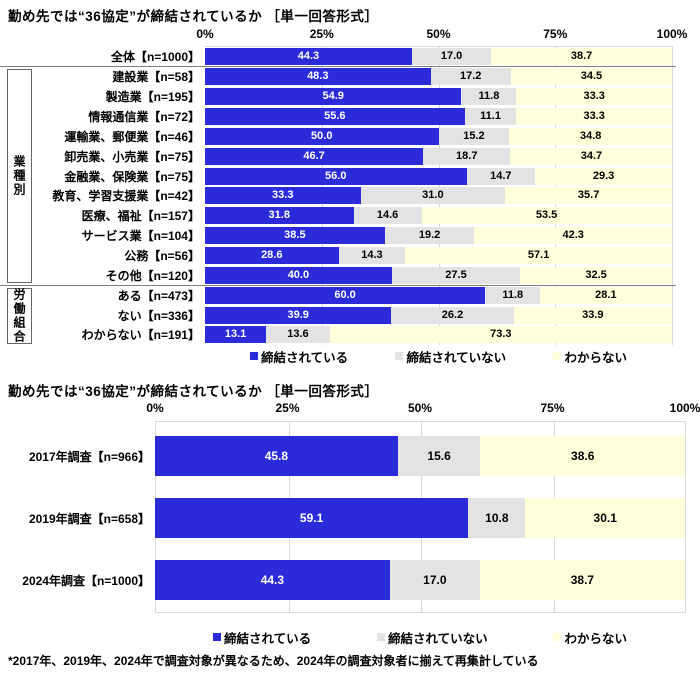 Image resolution: width=700 pixels, height=676 pixels. I want to click on segment-unknown: 30.1, so click(605, 518).